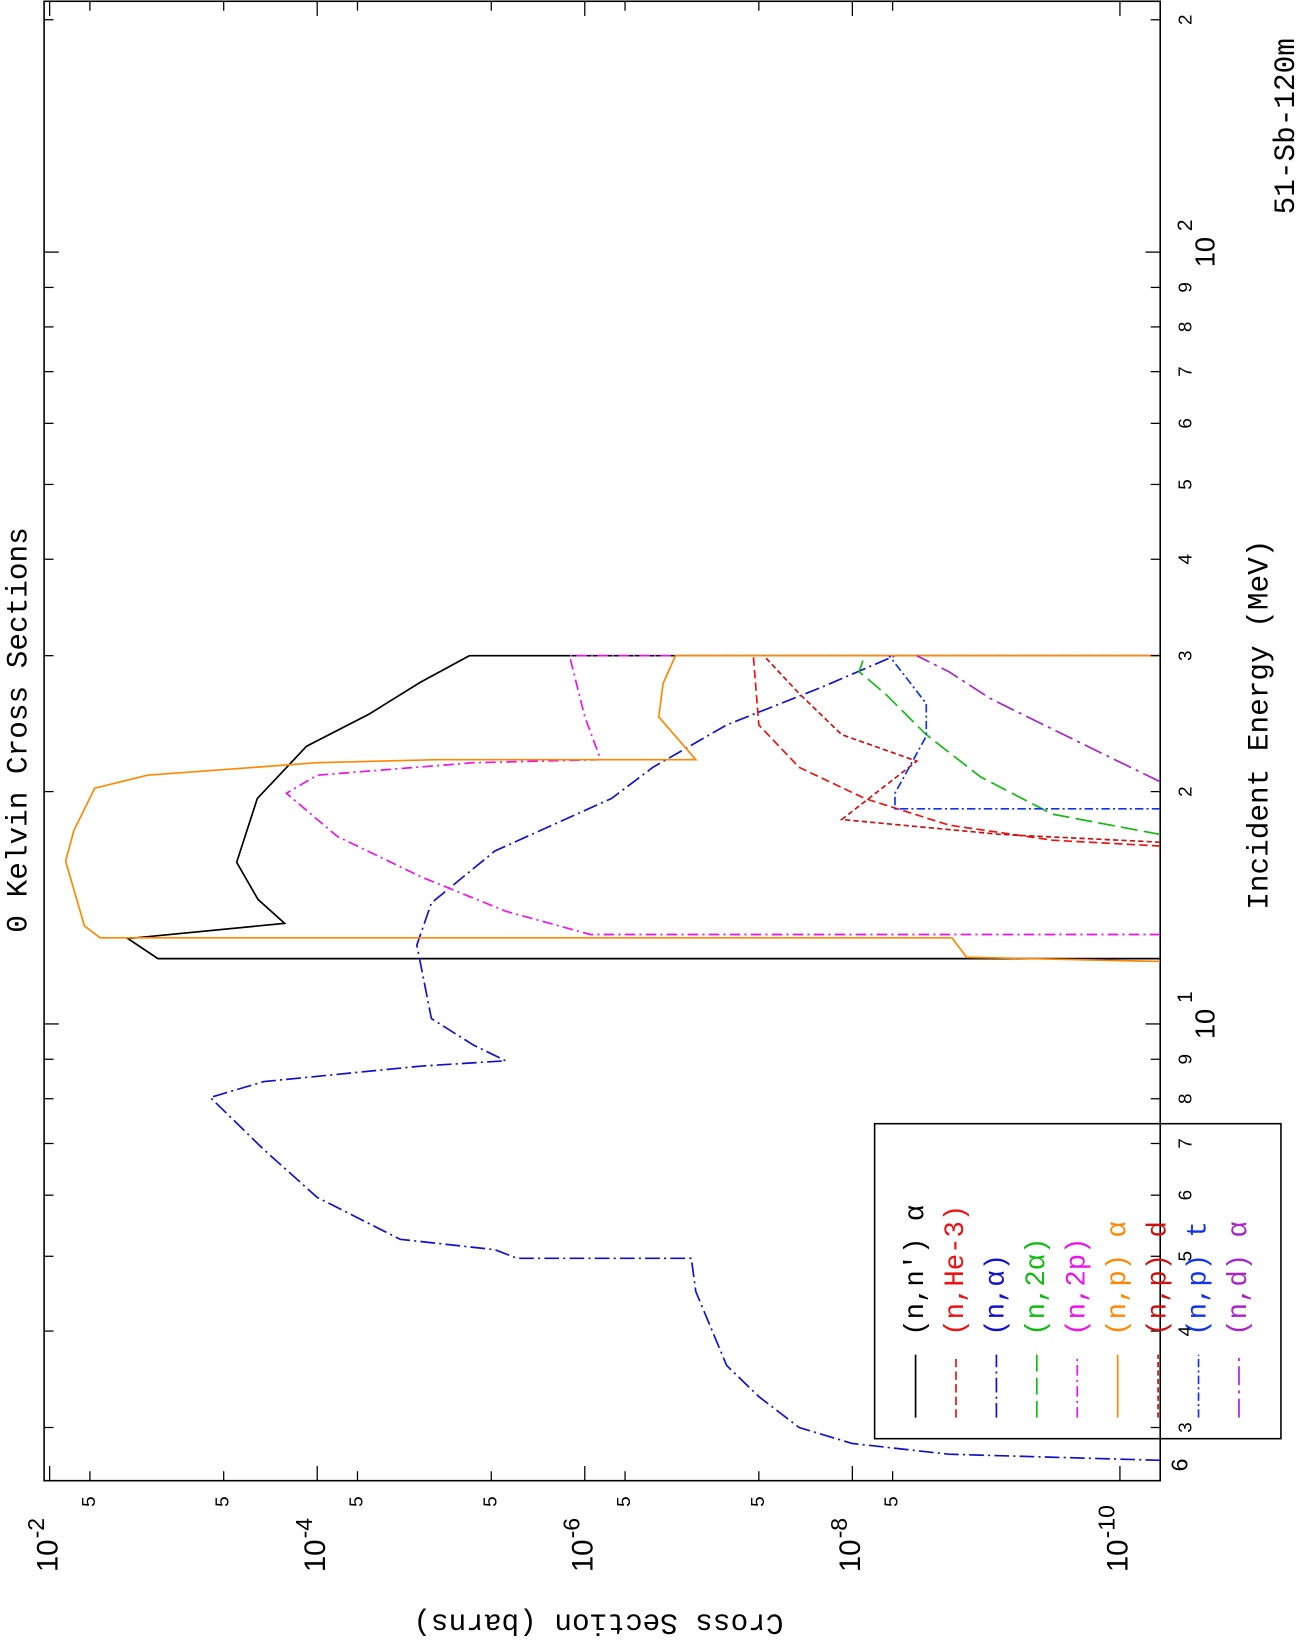 This screenshot has width=1303, height=1651. I want to click on legend-label: (n,2α), so click(1037, 1287).